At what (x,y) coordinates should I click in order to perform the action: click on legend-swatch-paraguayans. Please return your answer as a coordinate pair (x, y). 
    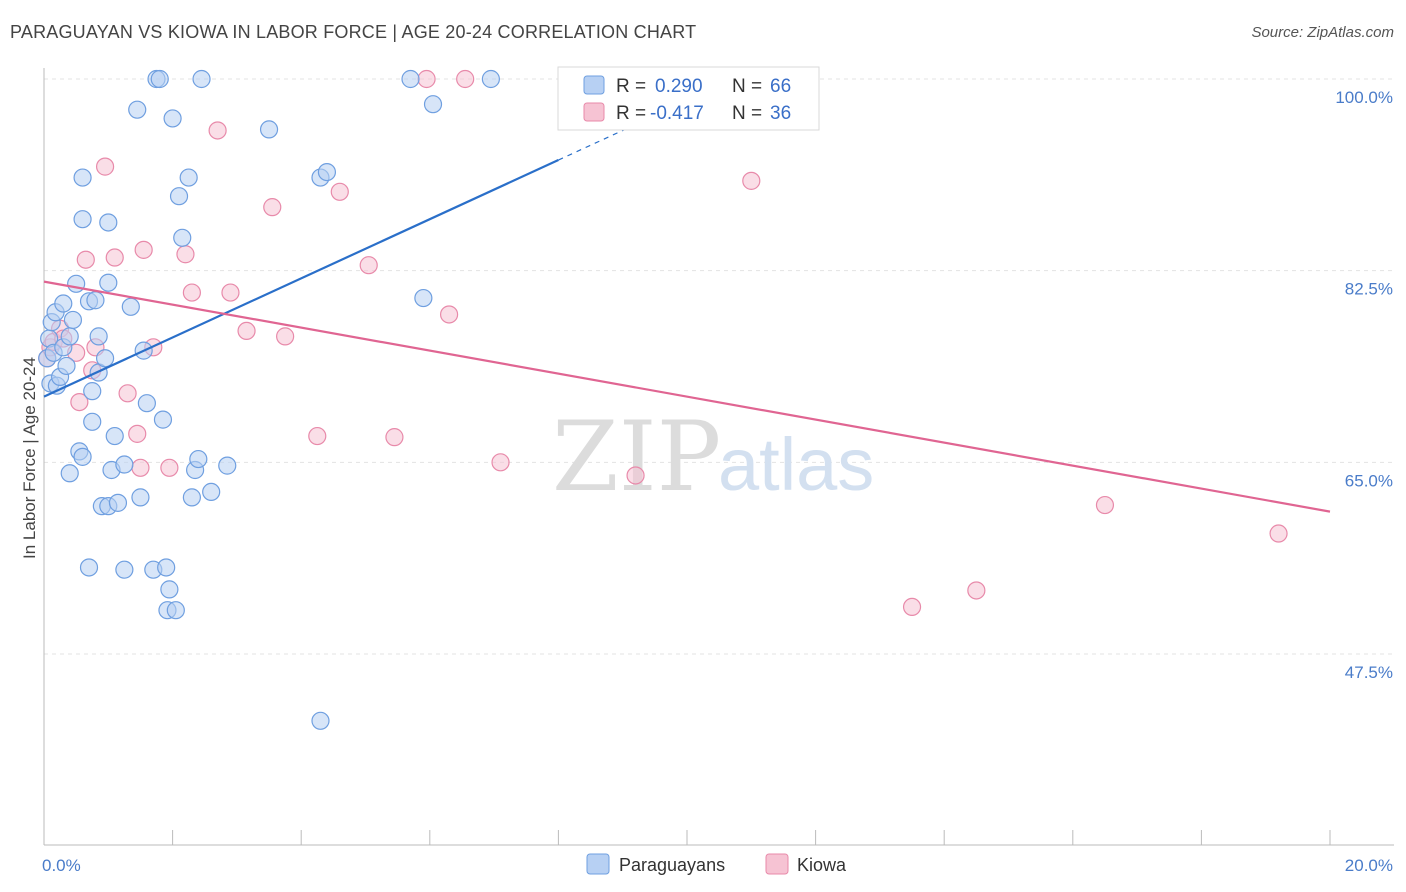
    Looking at the image, I should click on (594, 85).